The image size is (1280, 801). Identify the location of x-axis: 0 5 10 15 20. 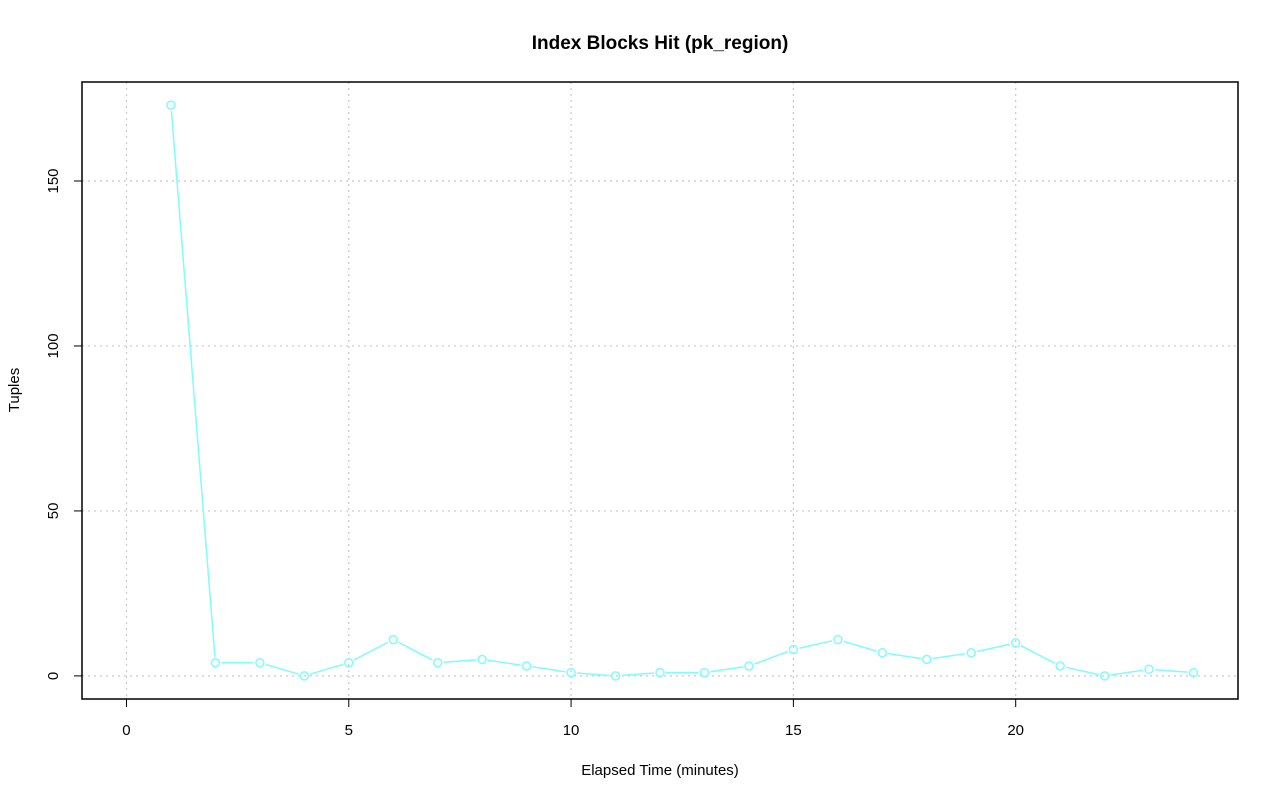
(573, 718).